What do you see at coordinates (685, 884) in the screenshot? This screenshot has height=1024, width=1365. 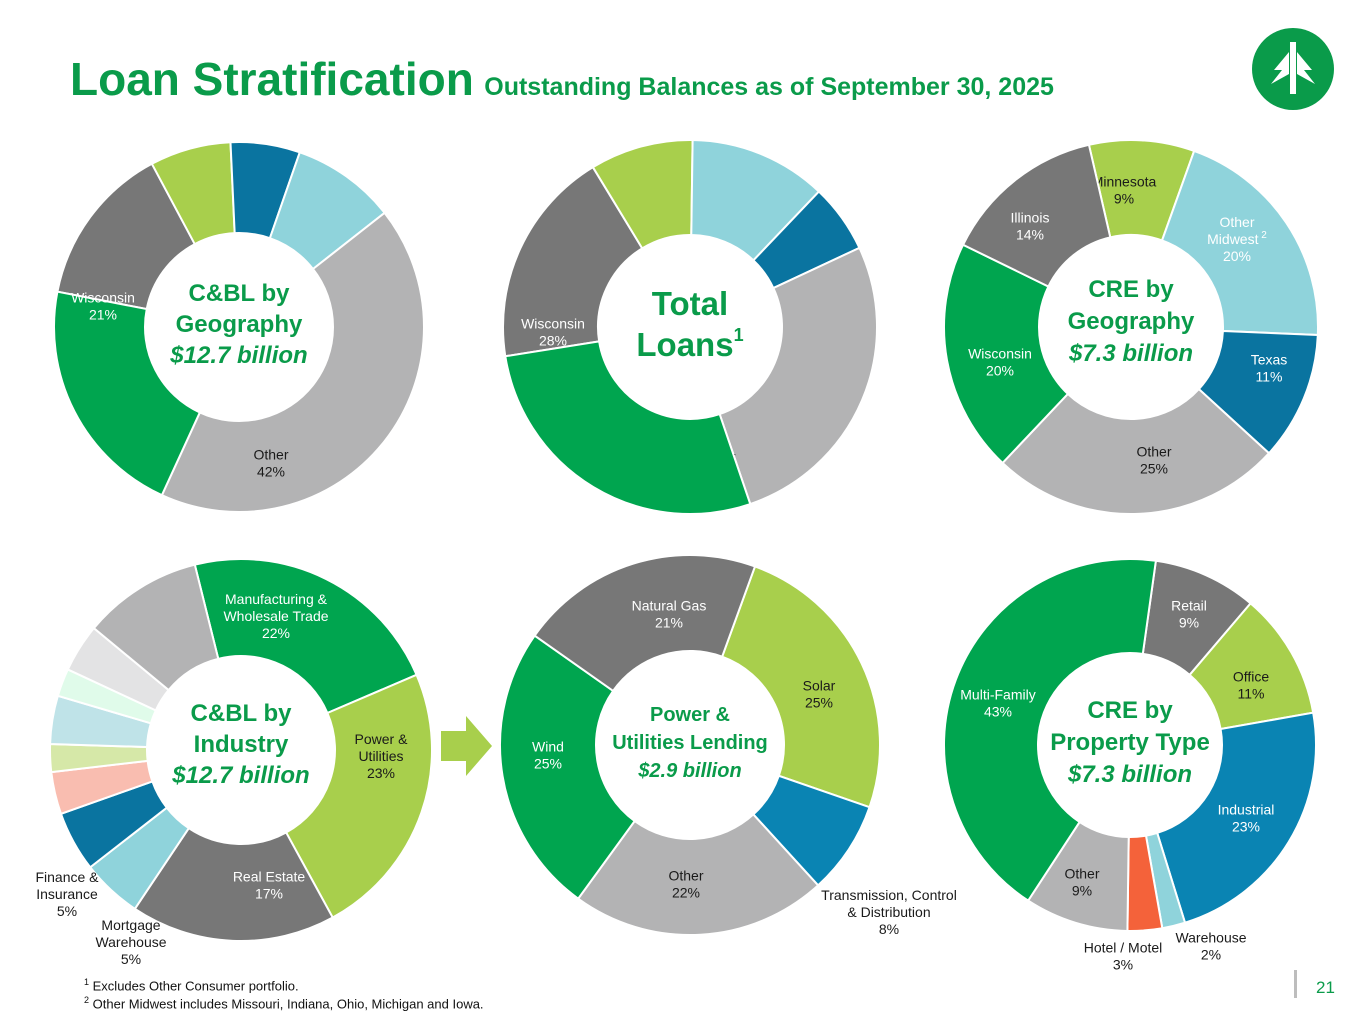 I see `power-utilities-label-other: Other 22%` at bounding box center [685, 884].